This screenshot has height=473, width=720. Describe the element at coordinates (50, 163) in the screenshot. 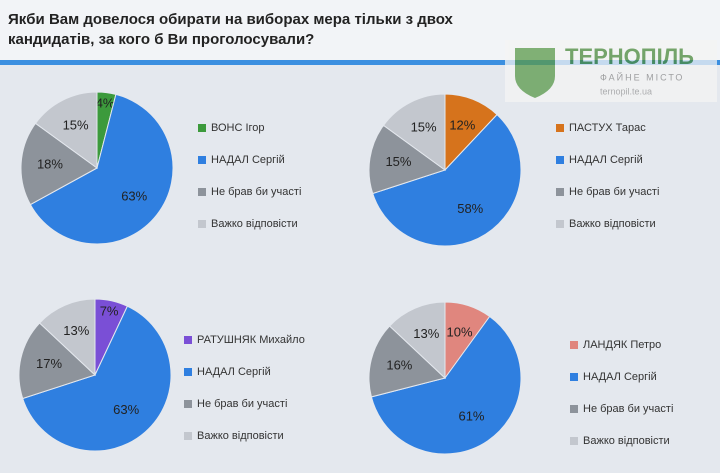

I see `data-label: 18%` at that location.